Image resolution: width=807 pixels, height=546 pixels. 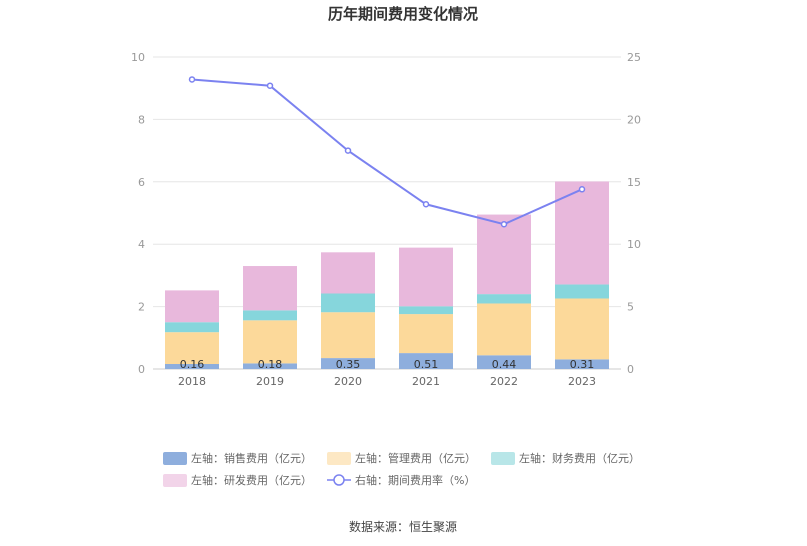 I want to click on chart-title: 历年期间费用变化情况, so click(x=403, y=14).